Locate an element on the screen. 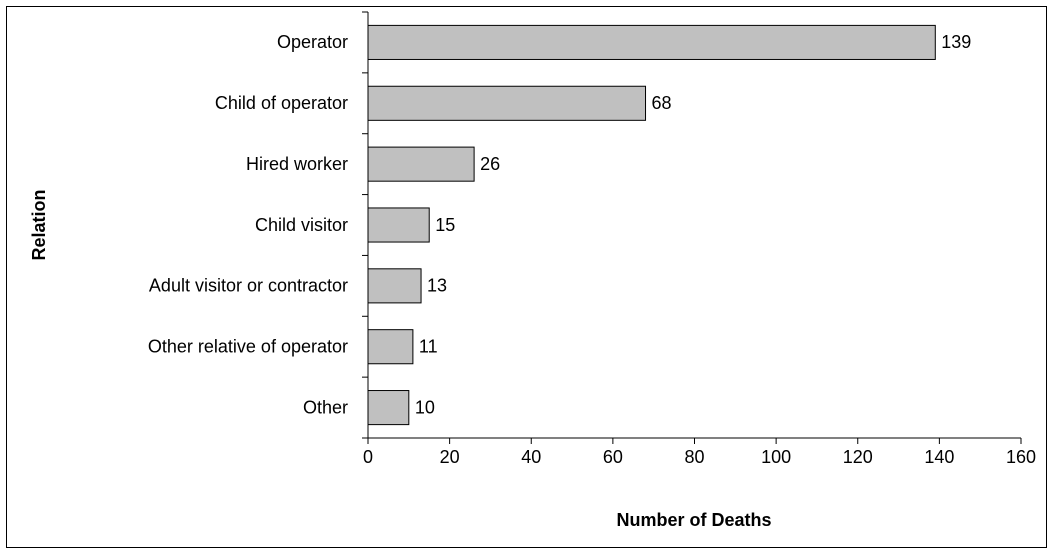 The height and width of the screenshot is (554, 1053). y-axis-label: Relation is located at coordinates (39, 224).